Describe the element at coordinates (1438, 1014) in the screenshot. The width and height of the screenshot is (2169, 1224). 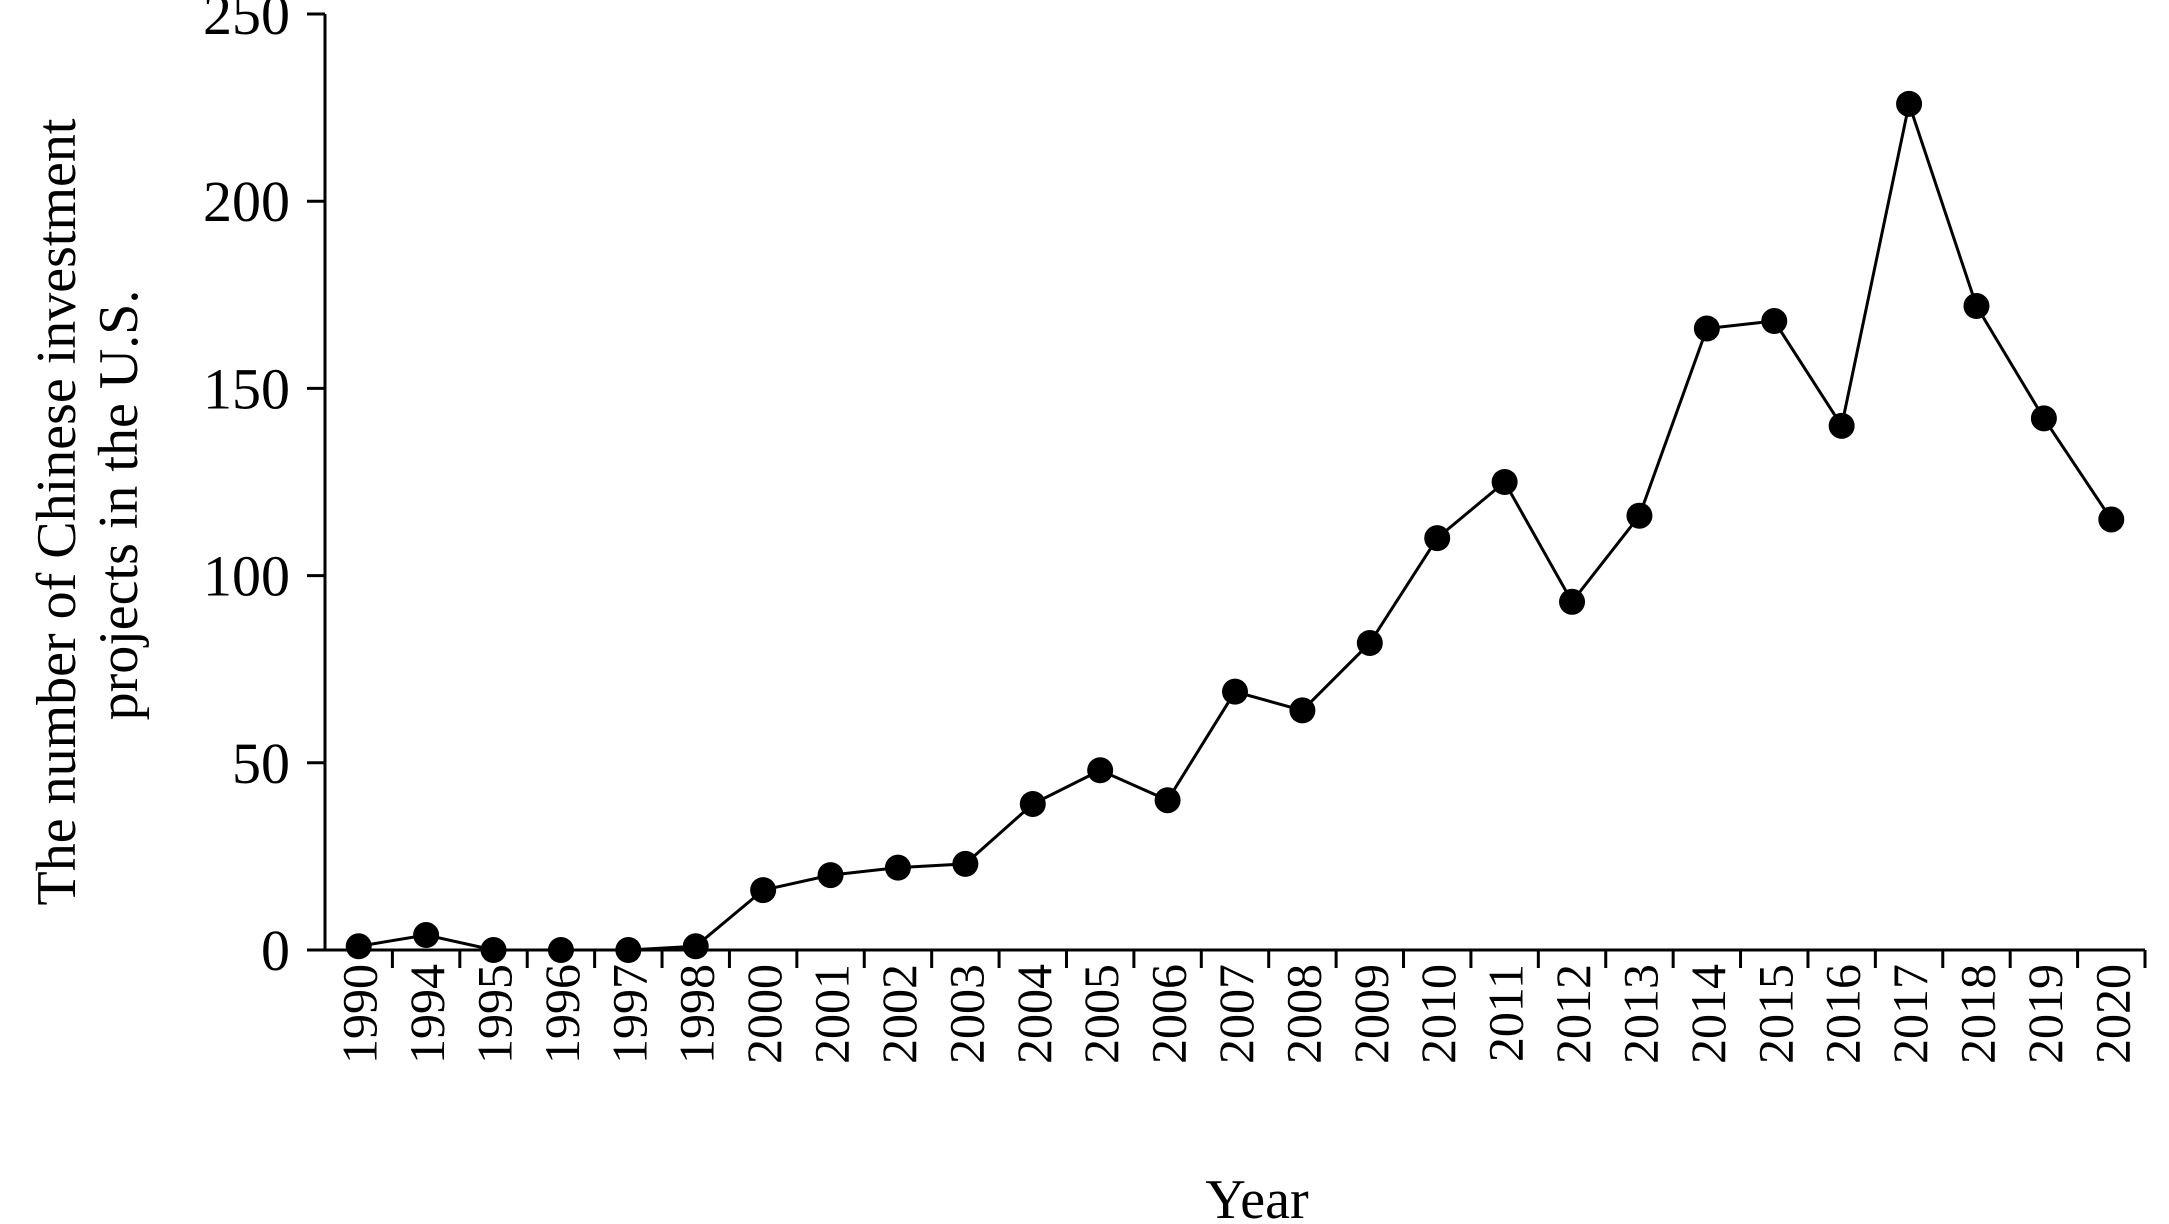
I see `x-tick-label: 2010` at that location.